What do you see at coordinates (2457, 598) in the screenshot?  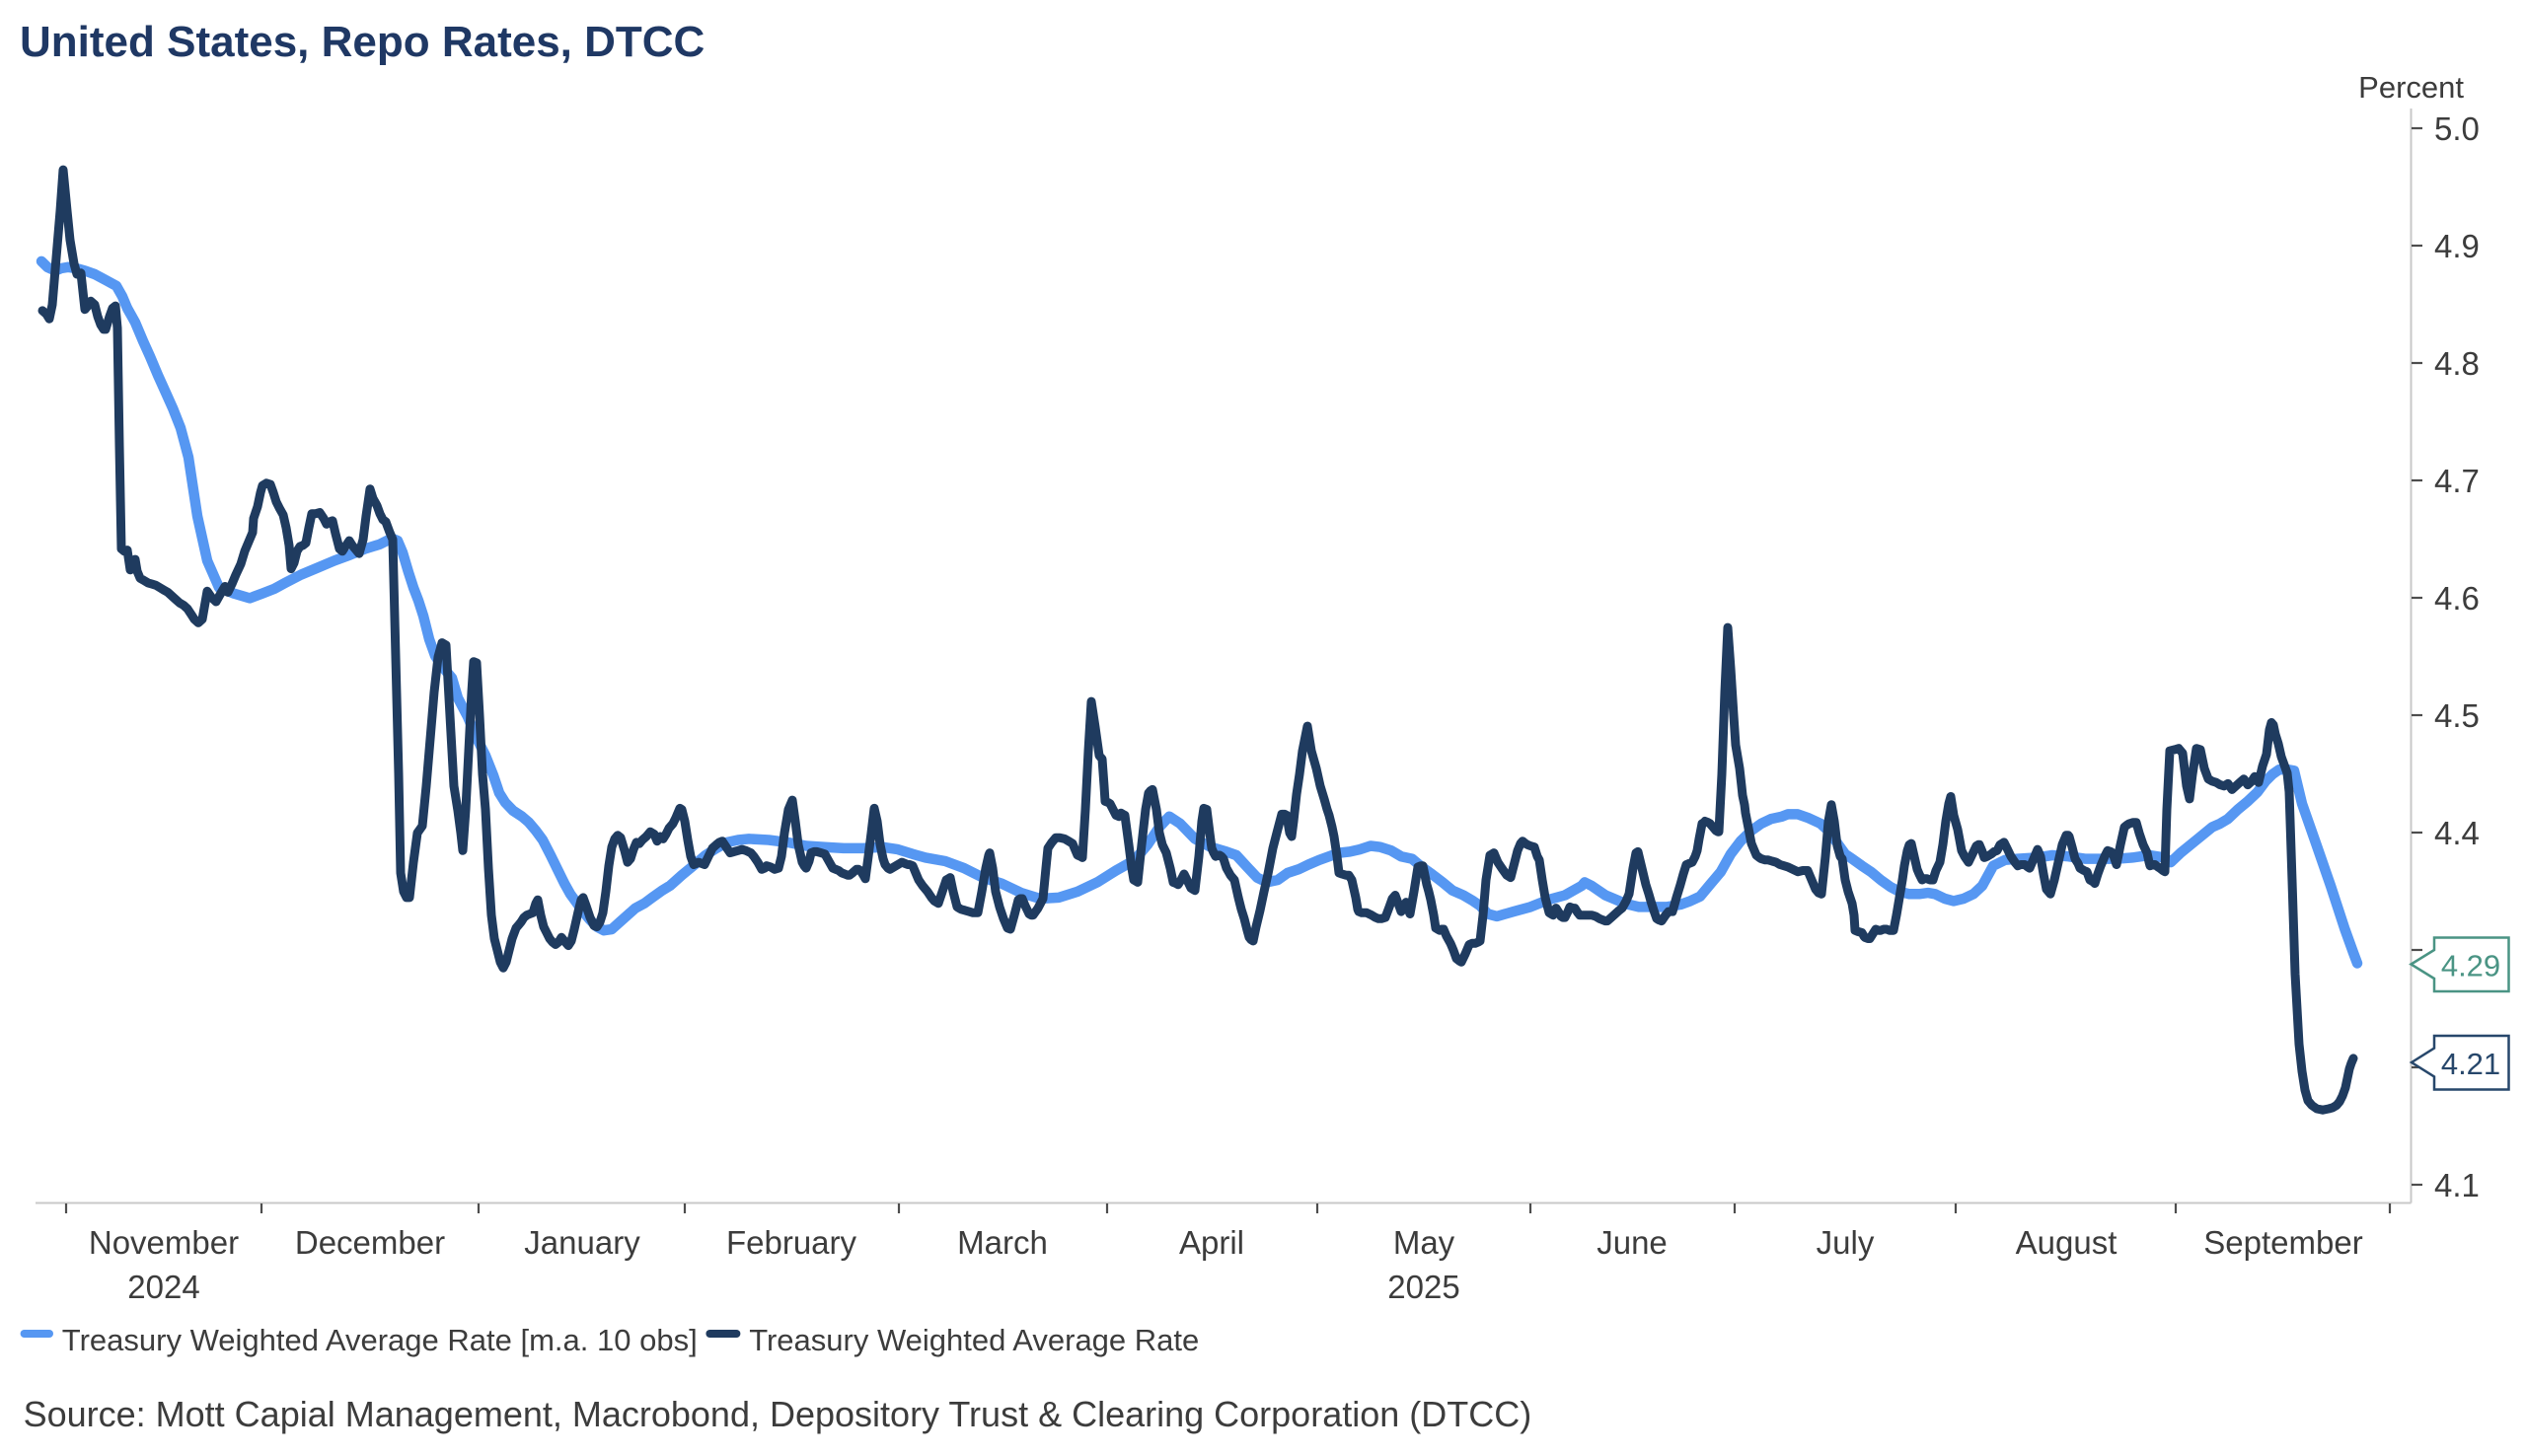 I see `svg-text: 4.6` at bounding box center [2457, 598].